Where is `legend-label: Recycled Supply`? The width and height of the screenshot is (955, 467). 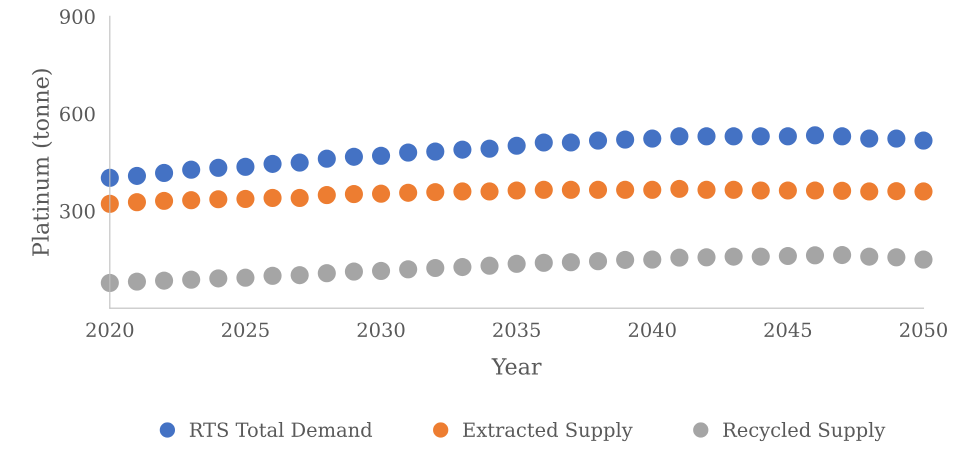
legend-label: Recycled Supply is located at coordinates (804, 432).